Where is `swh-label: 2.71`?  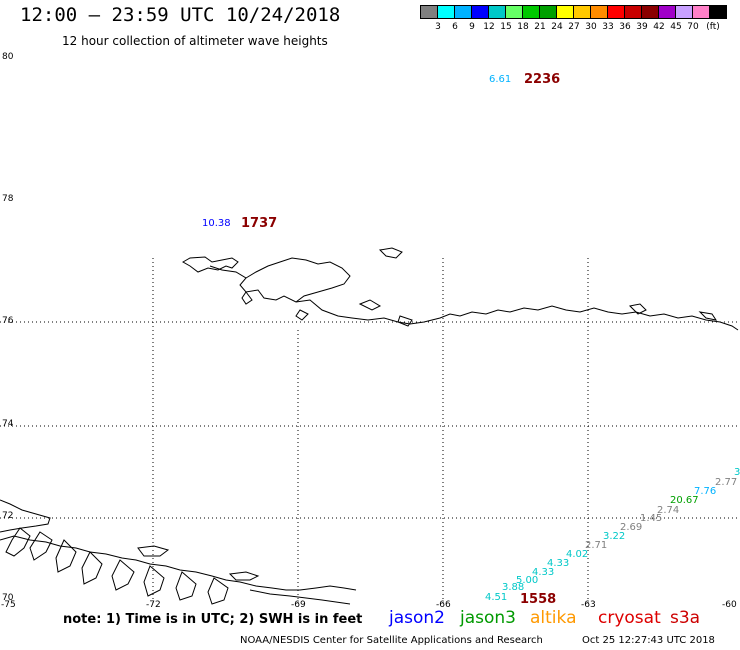 swh-label: 2.71 is located at coordinates (596, 545).